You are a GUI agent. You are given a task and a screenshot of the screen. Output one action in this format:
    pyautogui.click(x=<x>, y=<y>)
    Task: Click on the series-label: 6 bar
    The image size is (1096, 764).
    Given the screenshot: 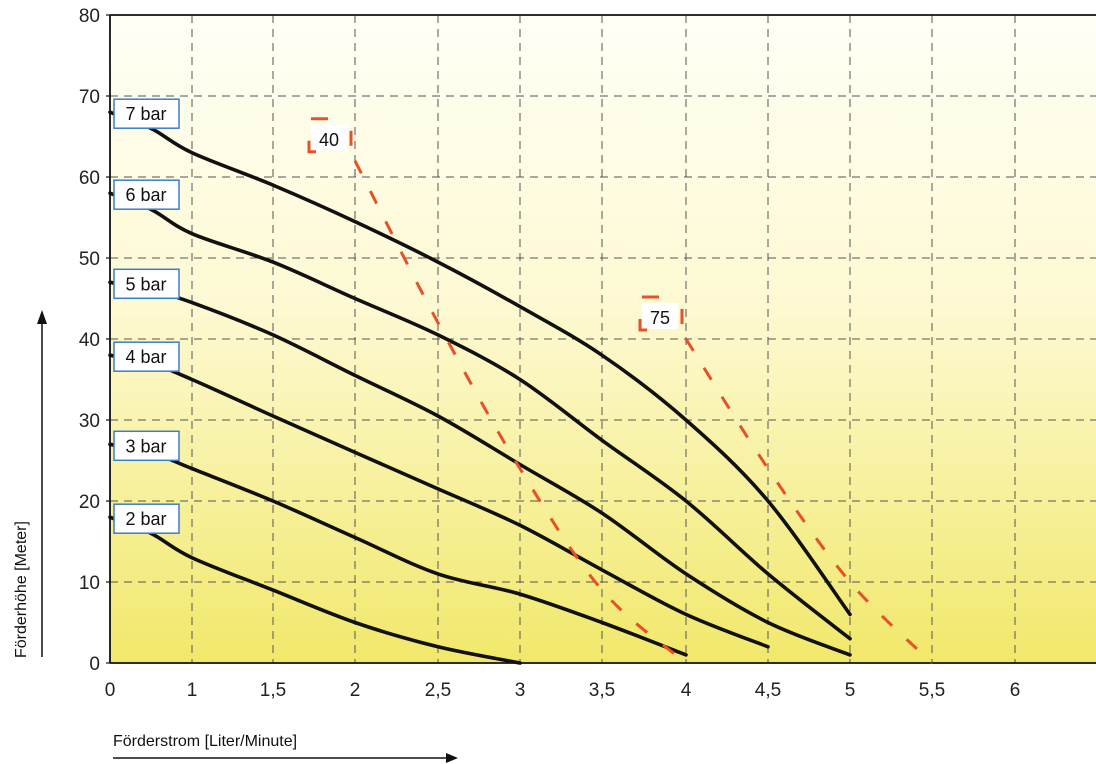 What is the action you would take?
    pyautogui.click(x=145, y=195)
    